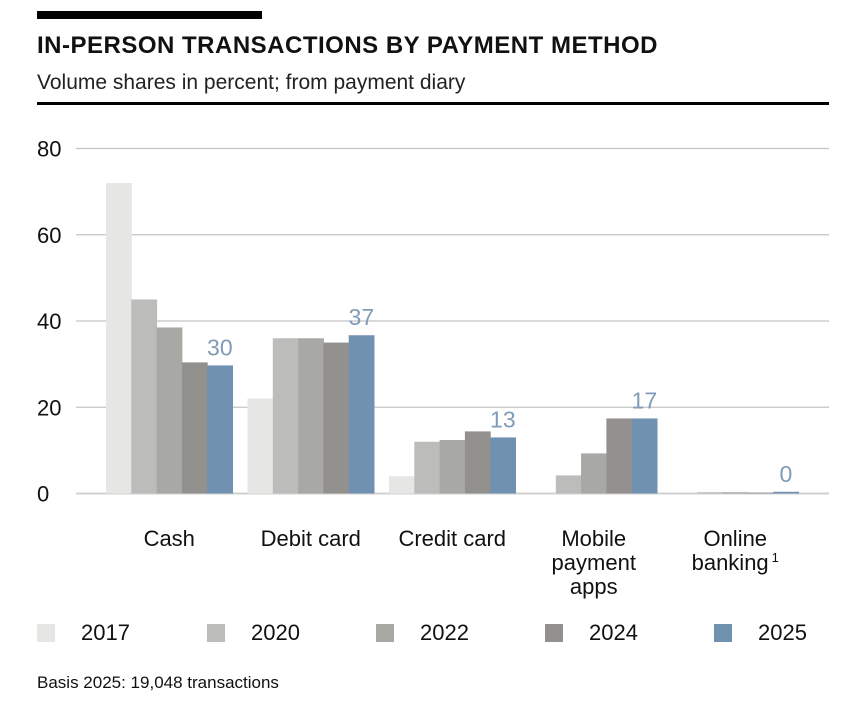 The width and height of the screenshot is (853, 714). I want to click on legend: 2017 2020 2022 2024 2025, so click(437, 635).